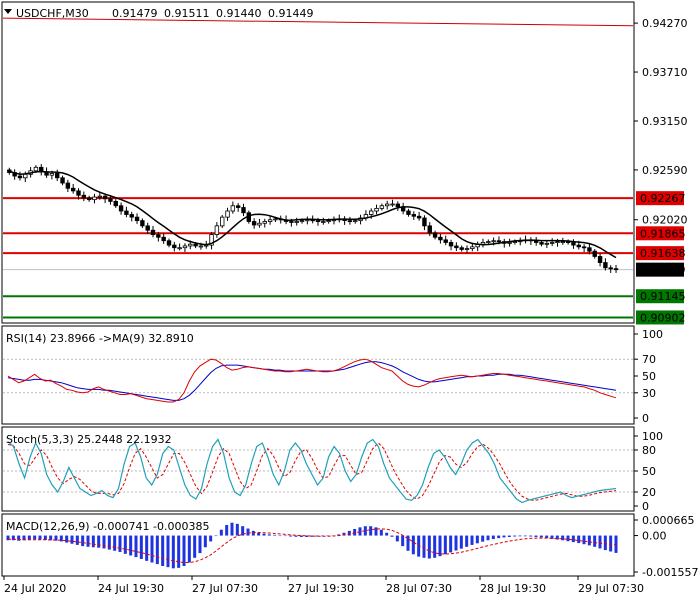 This screenshot has height=600, width=700. I want to click on resistance-price-label: 0.91638, so click(663, 253).